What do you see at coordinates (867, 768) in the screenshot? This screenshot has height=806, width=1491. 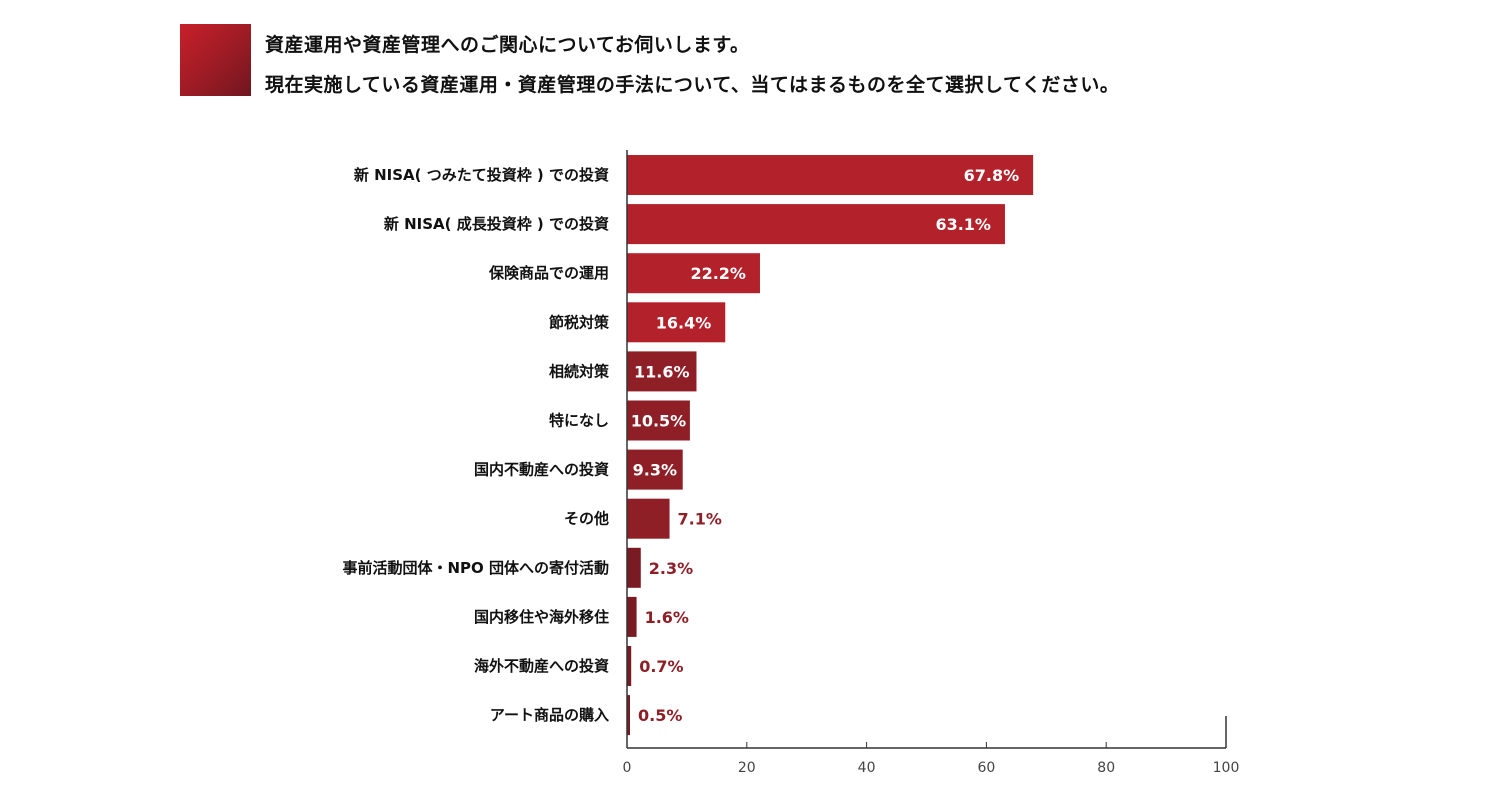 I see `x-tick-label: 40` at bounding box center [867, 768].